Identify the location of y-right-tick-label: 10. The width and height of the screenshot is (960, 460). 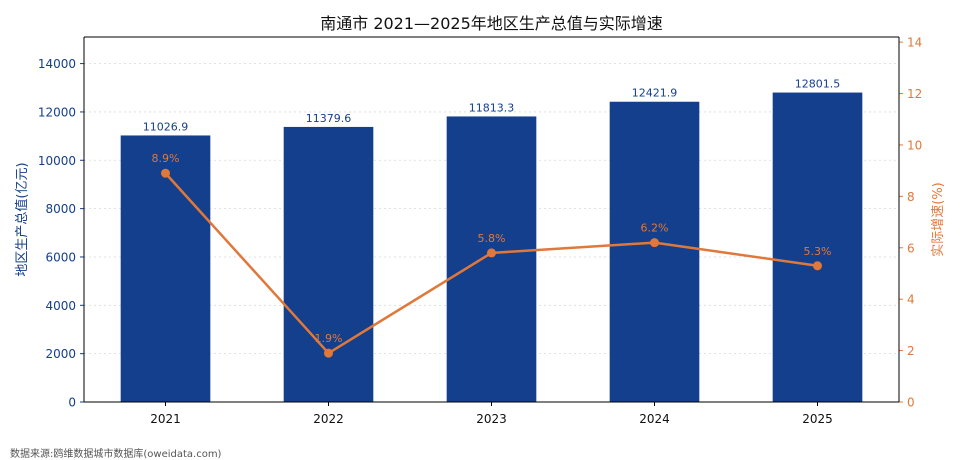
(914, 145).